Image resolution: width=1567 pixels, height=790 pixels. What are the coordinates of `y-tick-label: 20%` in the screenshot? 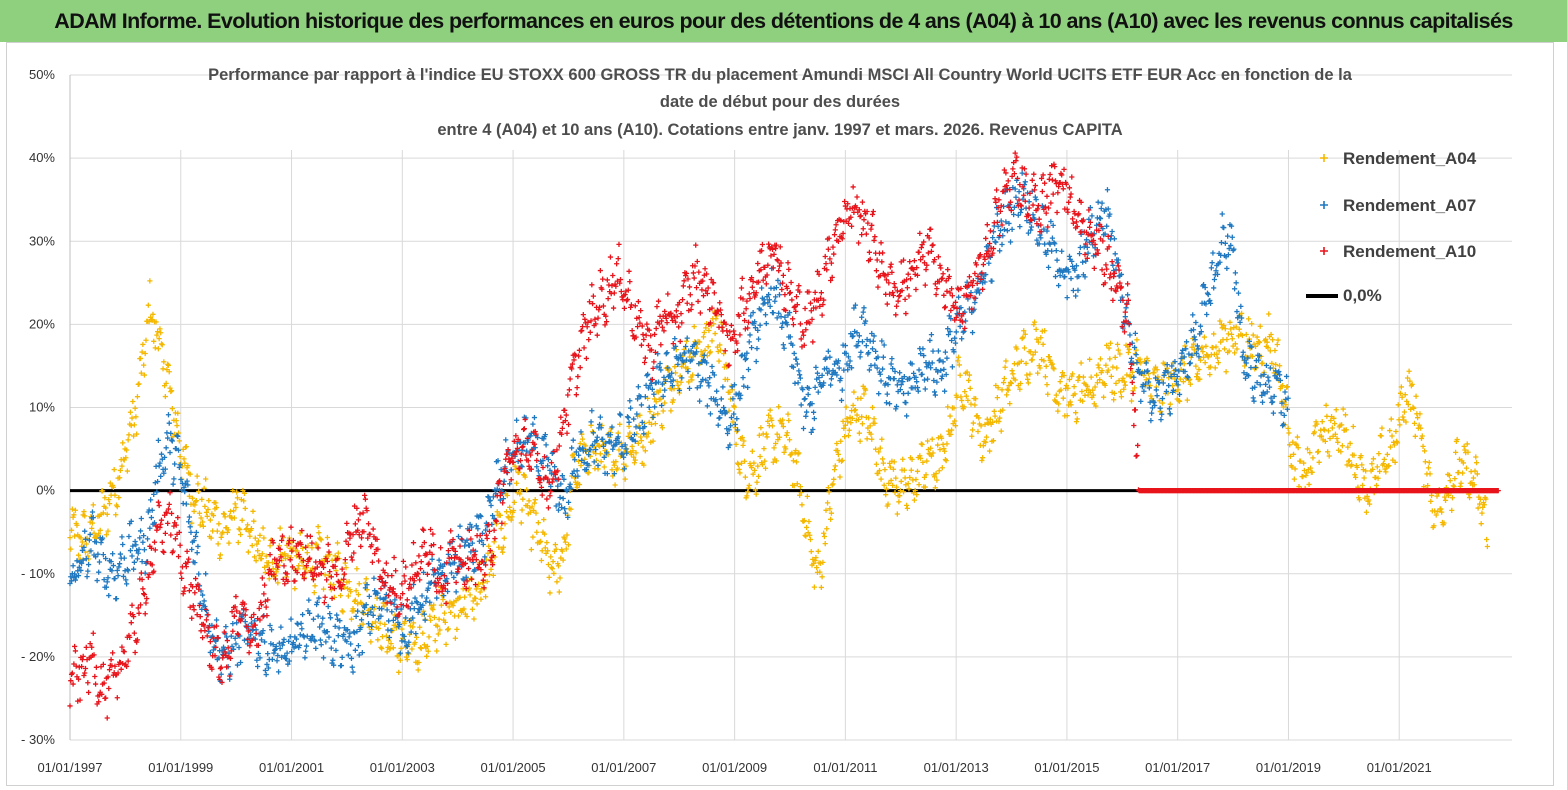 It's located at (42, 323).